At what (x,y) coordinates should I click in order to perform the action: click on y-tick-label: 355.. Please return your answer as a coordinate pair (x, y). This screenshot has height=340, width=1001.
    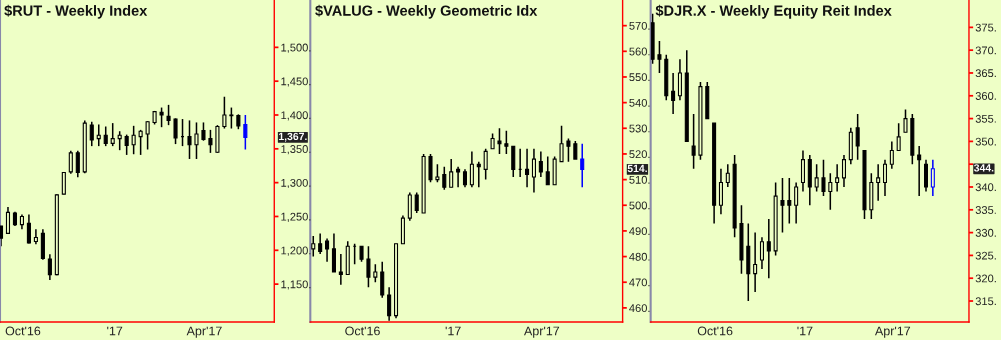
    Looking at the image, I should click on (985, 118).